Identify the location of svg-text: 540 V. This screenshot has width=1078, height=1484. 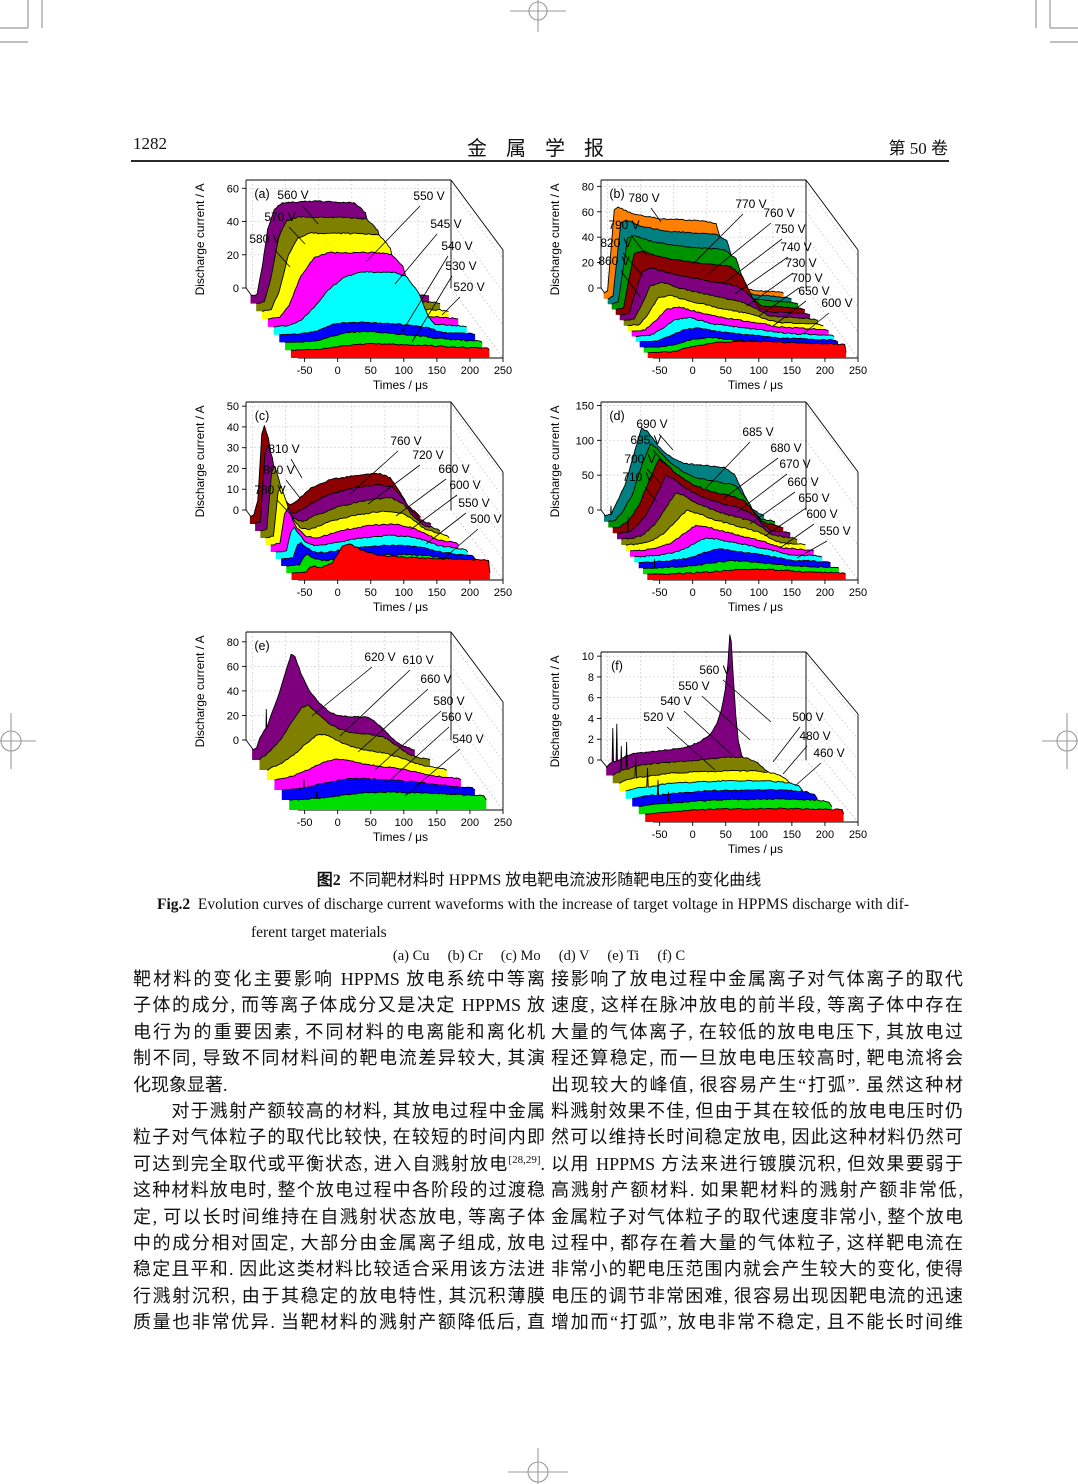
(675, 701).